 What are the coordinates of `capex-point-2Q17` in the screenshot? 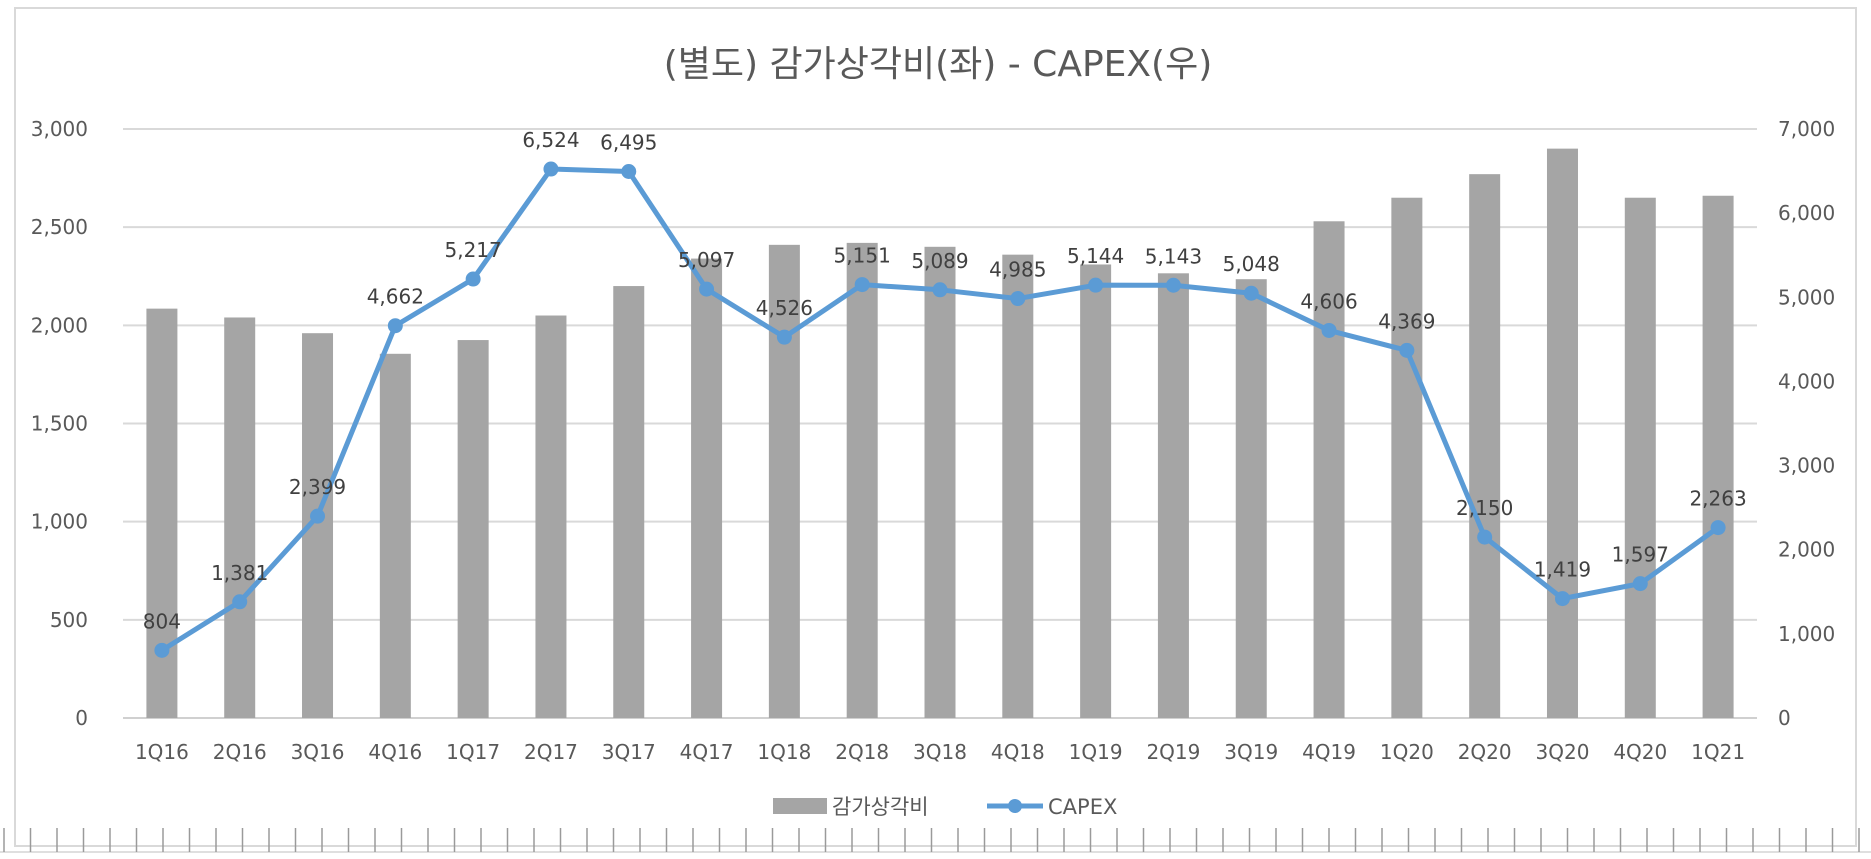 It's located at (551, 169).